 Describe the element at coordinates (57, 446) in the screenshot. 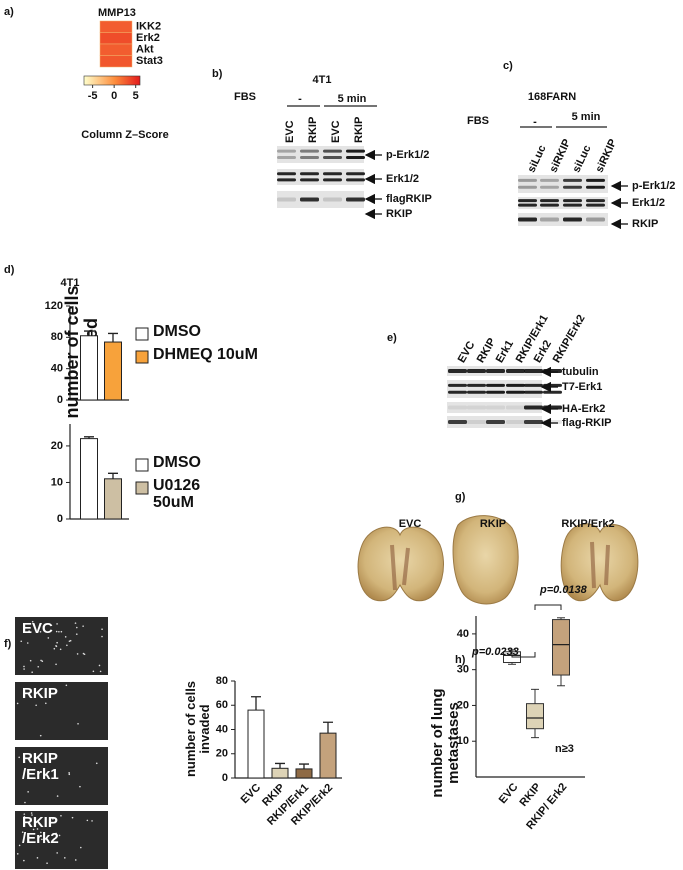

I see `y-tick-label: 20` at that location.